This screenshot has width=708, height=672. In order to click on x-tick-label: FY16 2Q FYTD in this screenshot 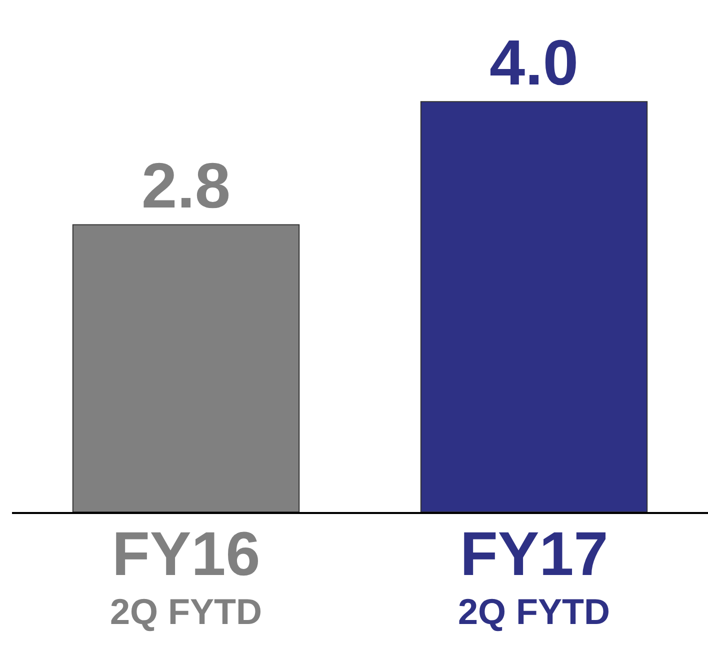, I will do `click(186, 576)`.